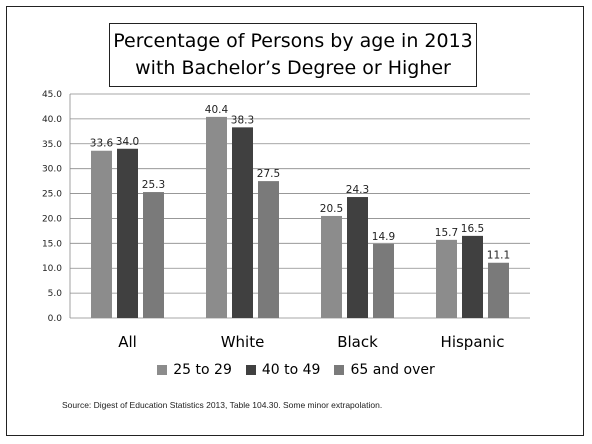 The height and width of the screenshot is (444, 592). I want to click on data-label: 14.9, so click(383, 237).